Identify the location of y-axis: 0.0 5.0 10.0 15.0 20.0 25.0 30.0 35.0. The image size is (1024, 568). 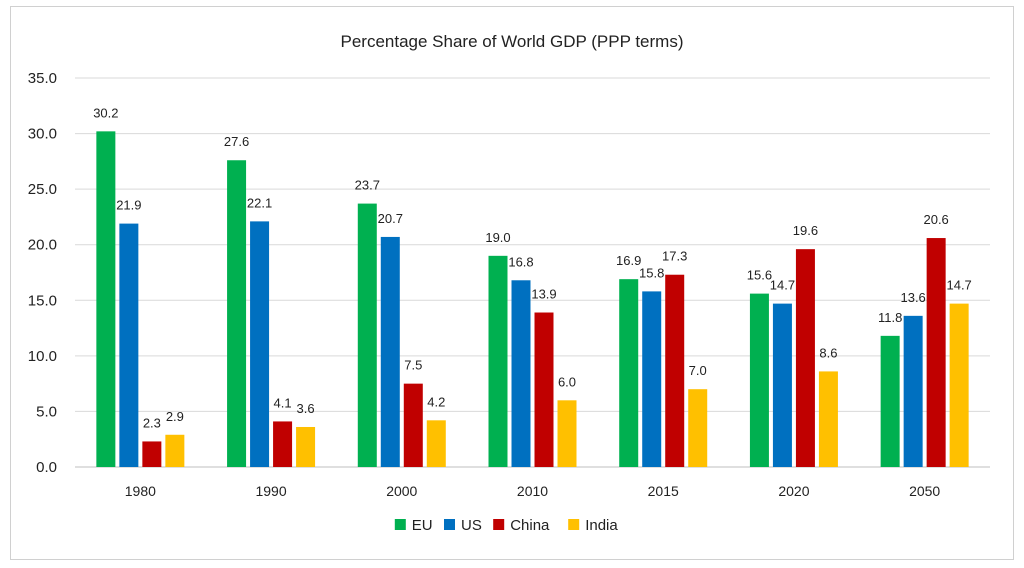
(42, 273).